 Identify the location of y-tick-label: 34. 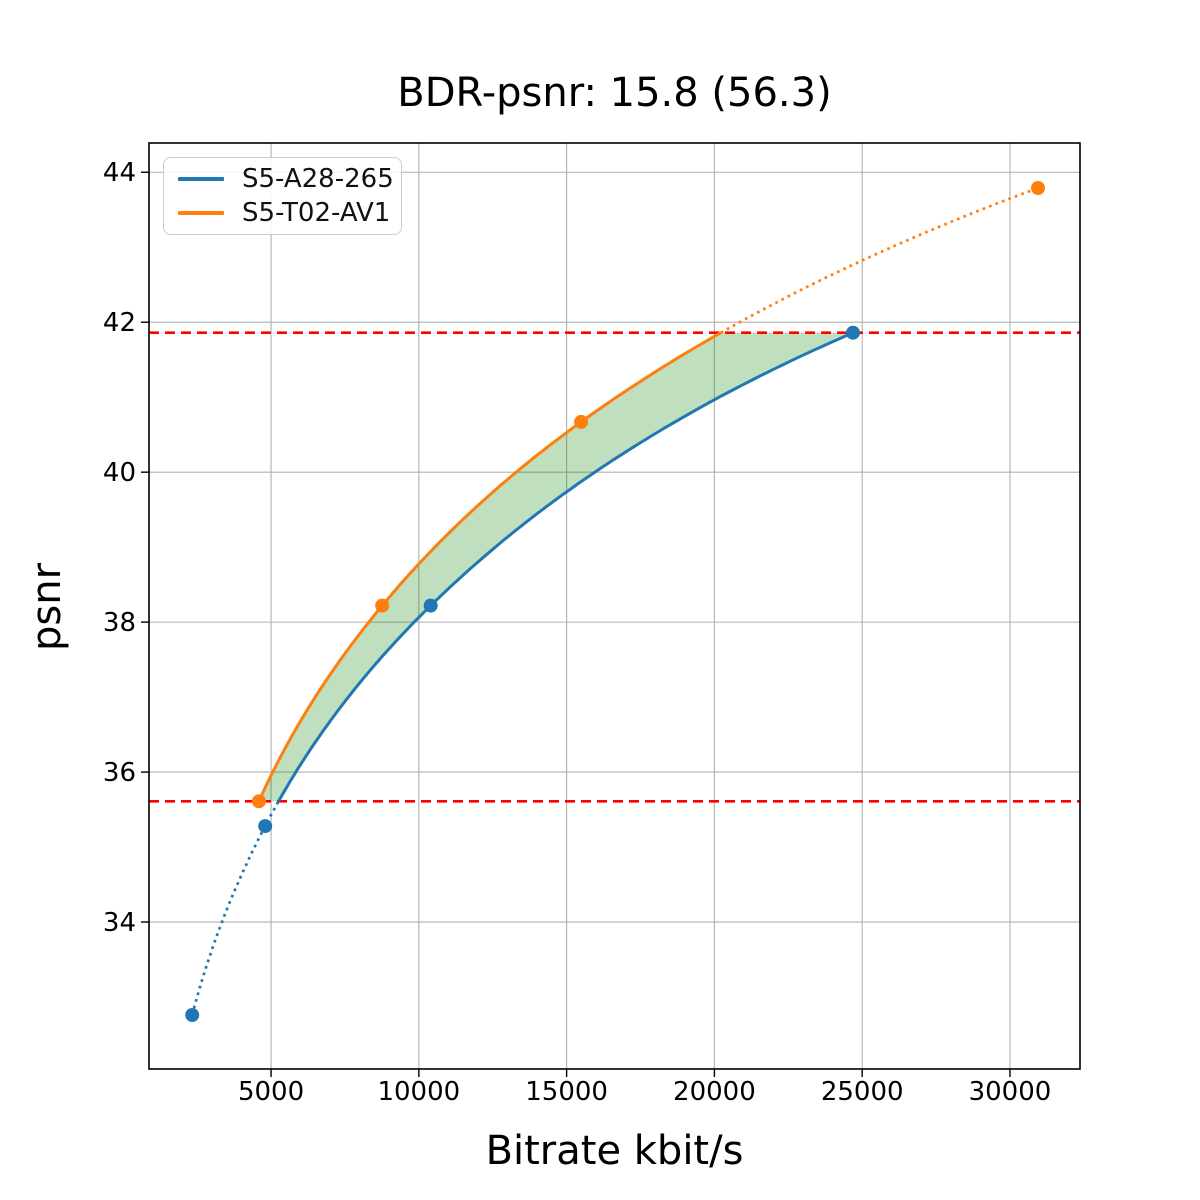
(119, 923).